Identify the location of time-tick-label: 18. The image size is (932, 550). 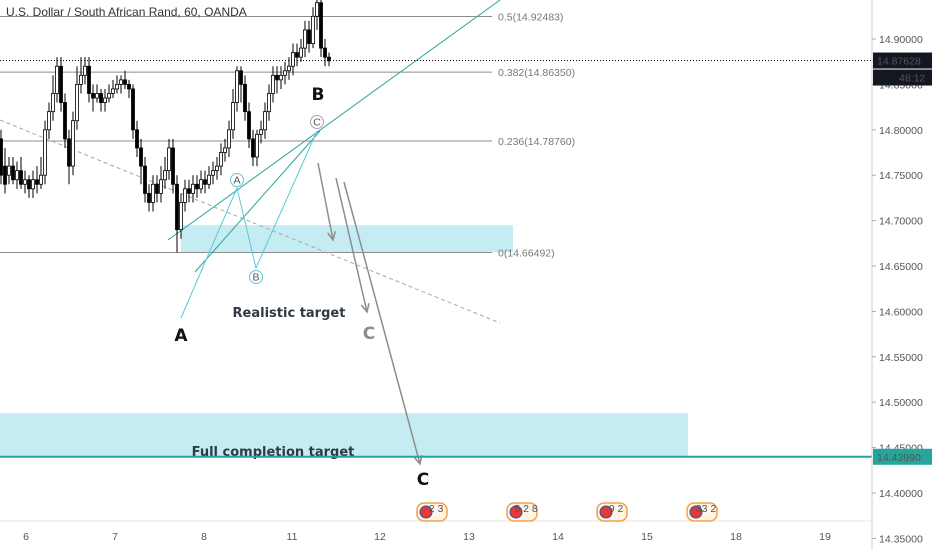
(736, 537).